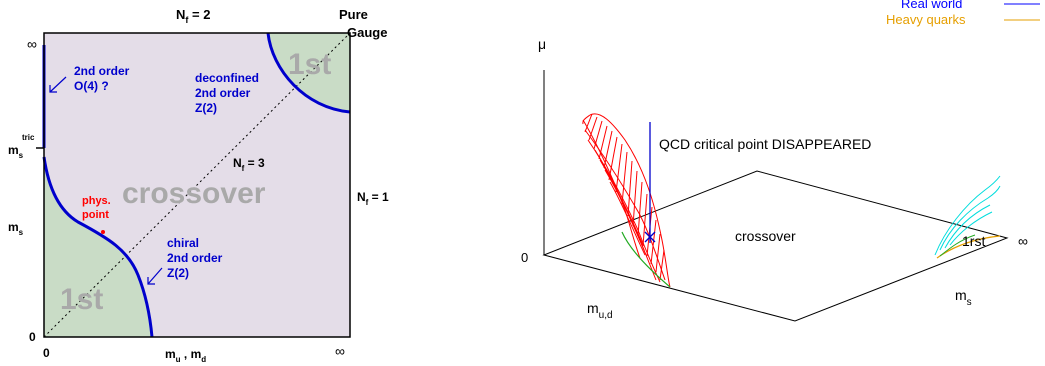  I want to click on nf3-label: Nf = 3, so click(249, 164).